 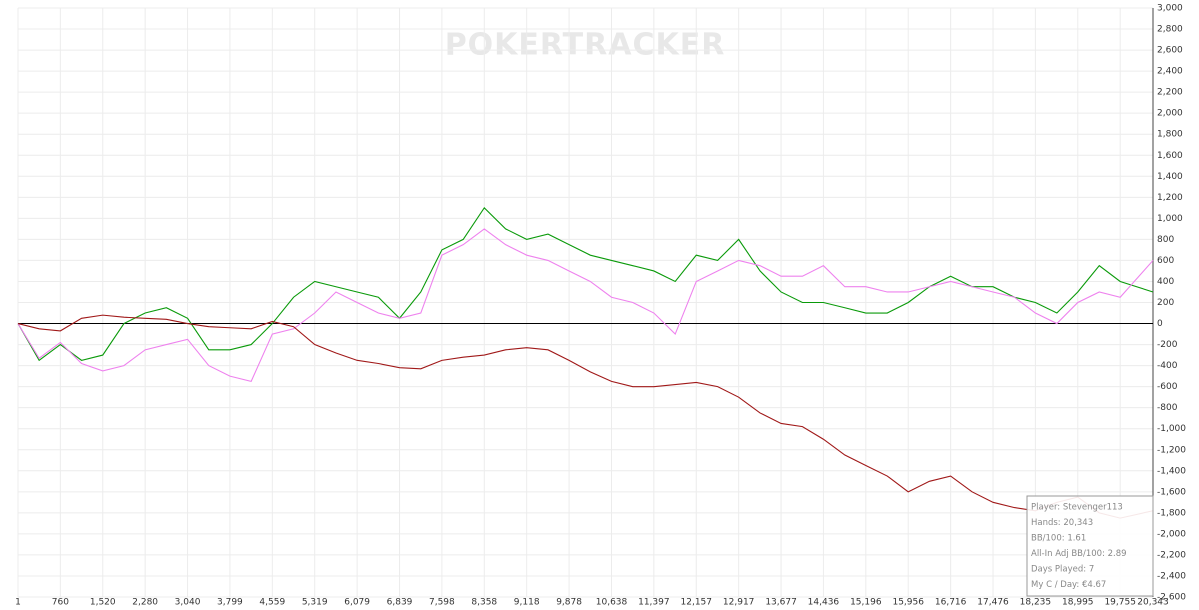 I want to click on info-line: All-In Adj BB/100: 2.89, so click(x=1079, y=554).